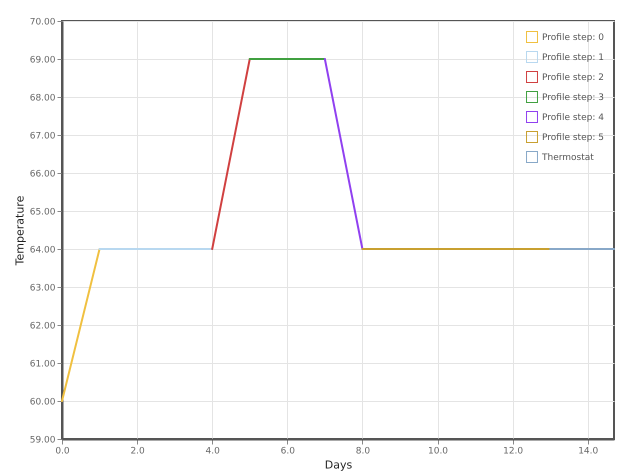  What do you see at coordinates (573, 118) in the screenshot?
I see `legend-label: Profile step: 4` at bounding box center [573, 118].